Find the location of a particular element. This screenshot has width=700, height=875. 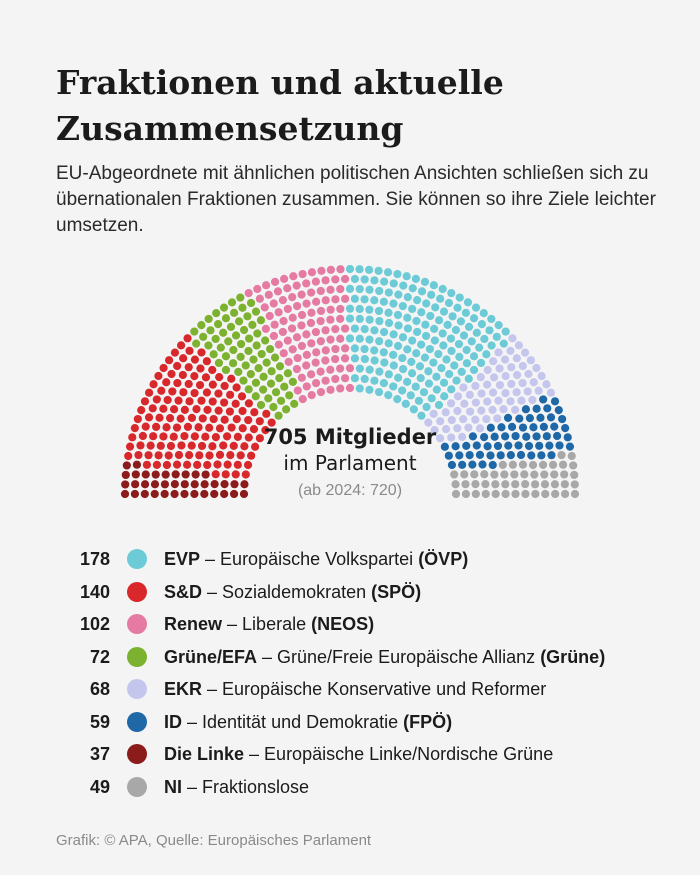

legend-count: 72 is located at coordinates (99, 656).